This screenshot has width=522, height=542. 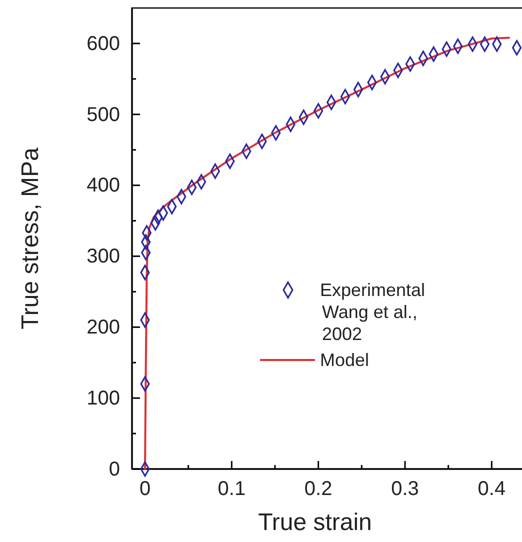 I want to click on y-tick-label: 100, so click(x=103, y=398).